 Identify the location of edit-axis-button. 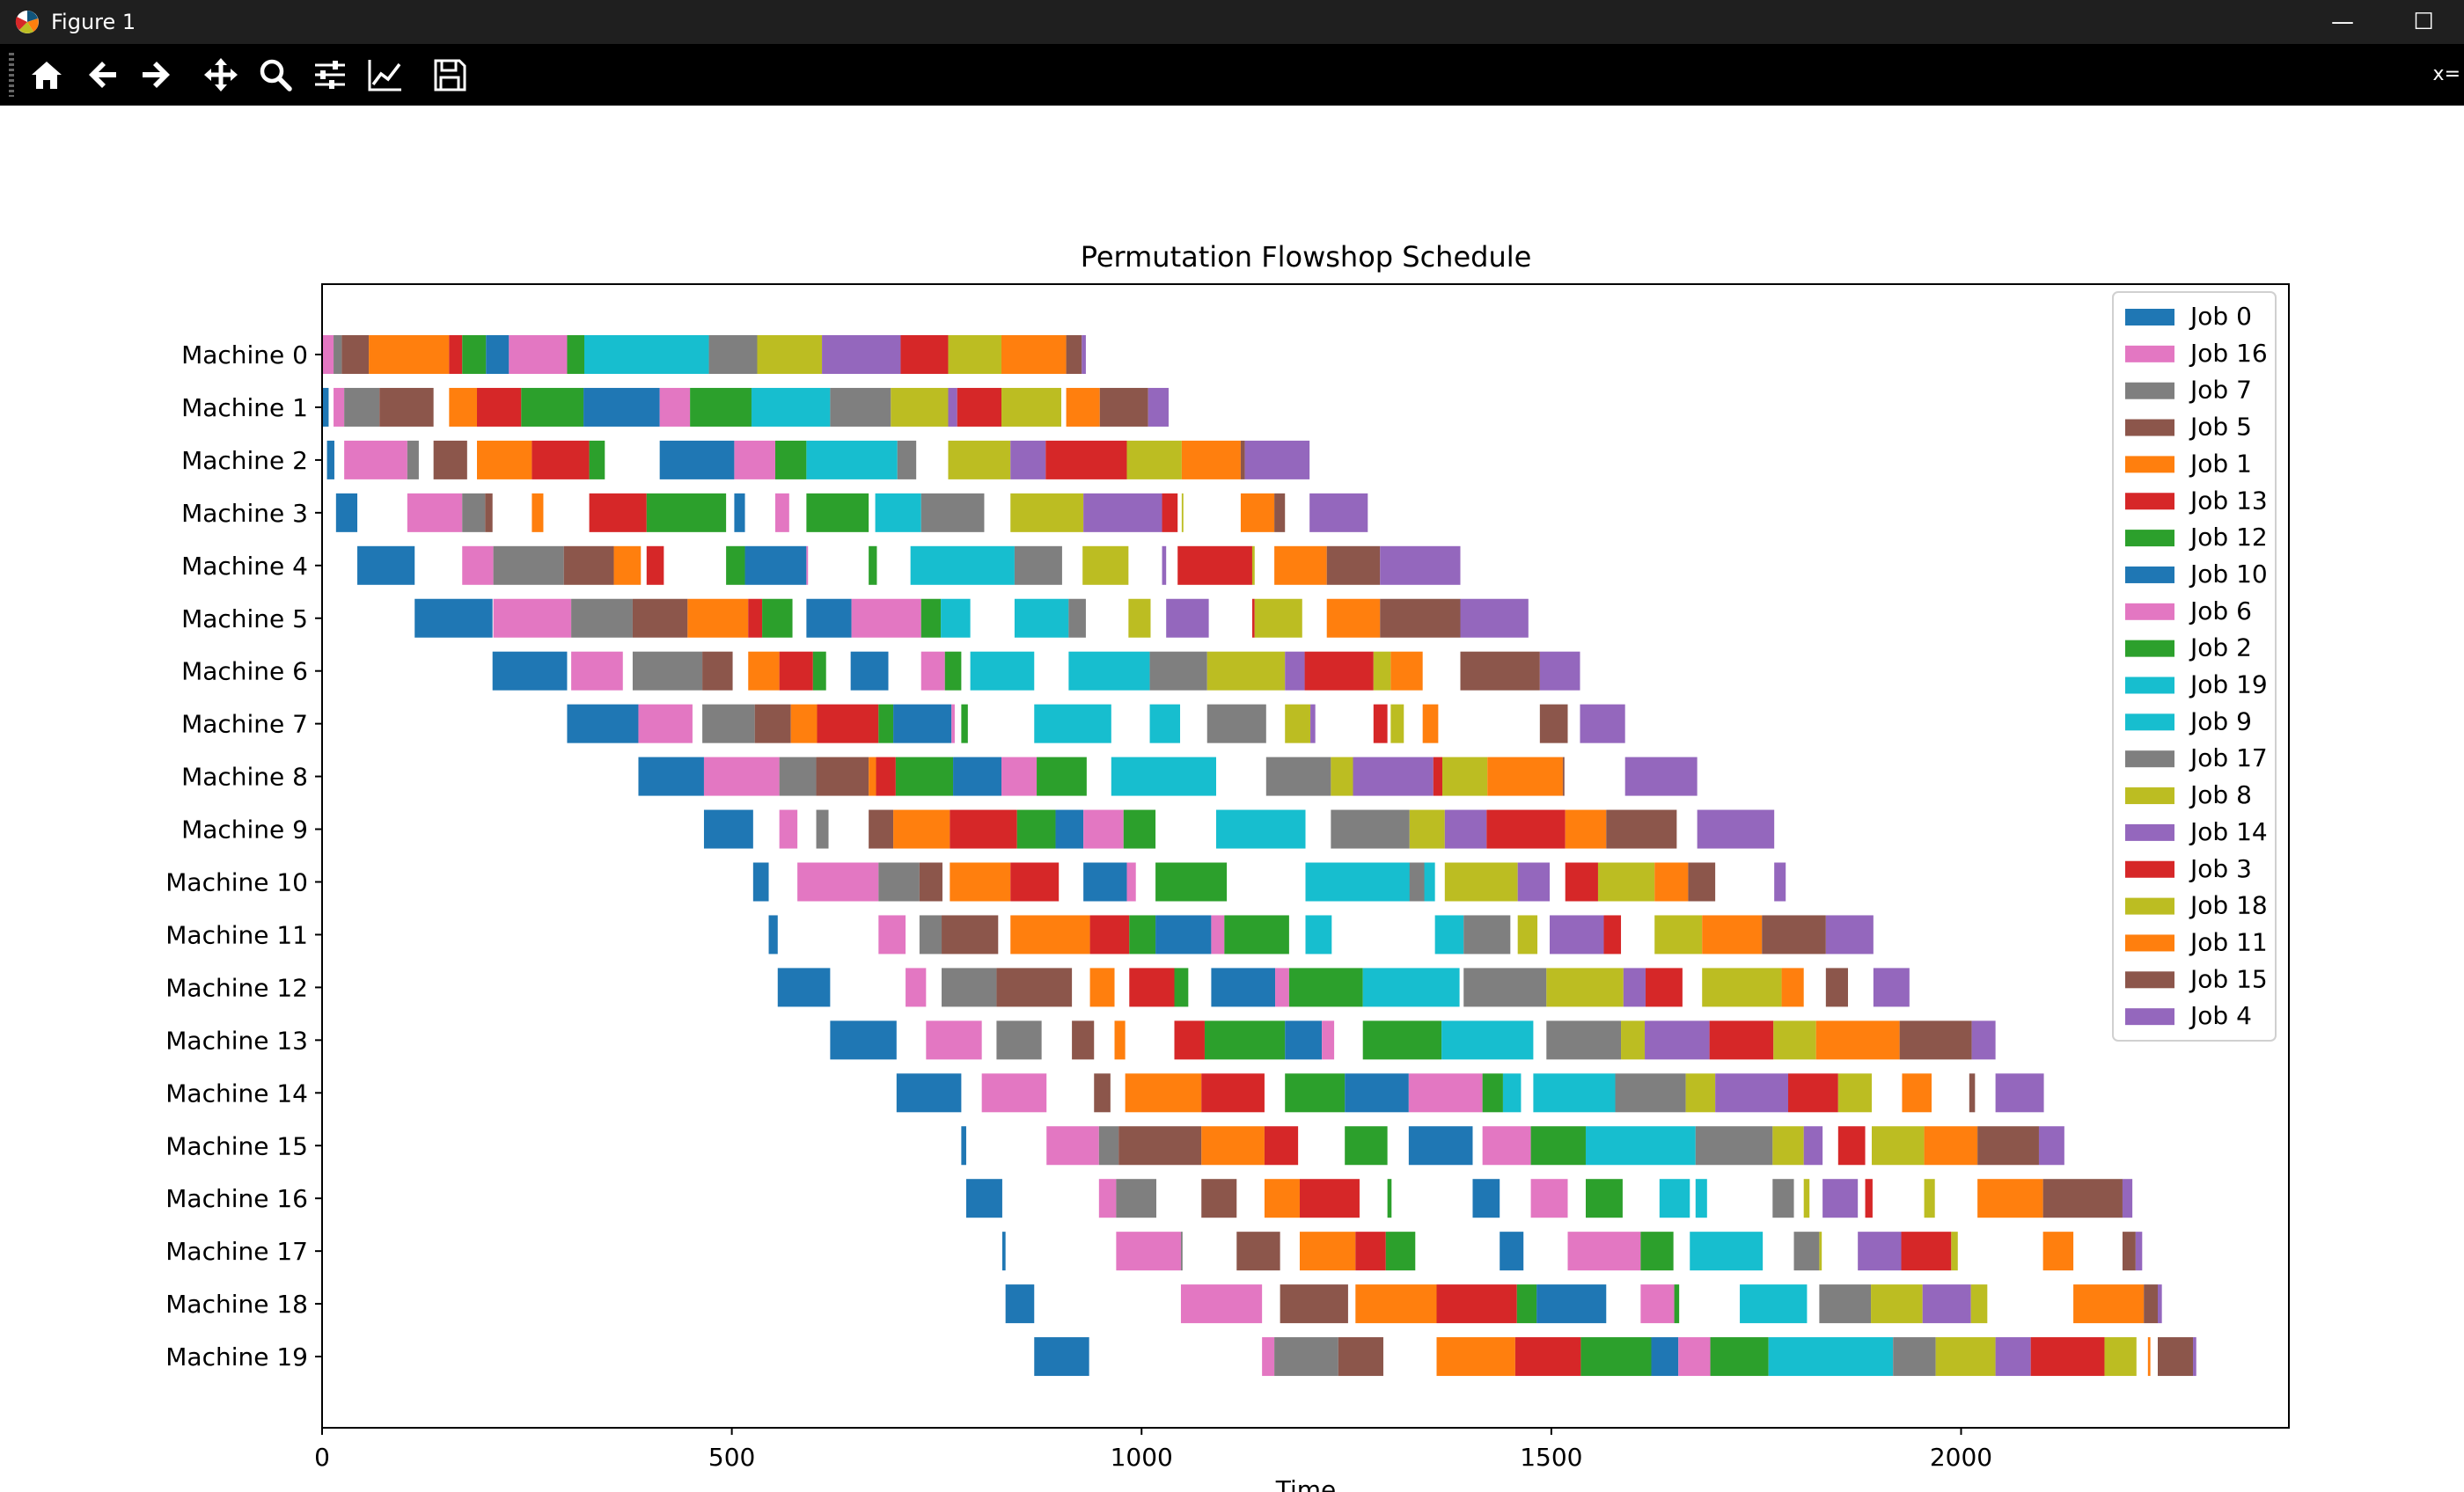
(385, 75).